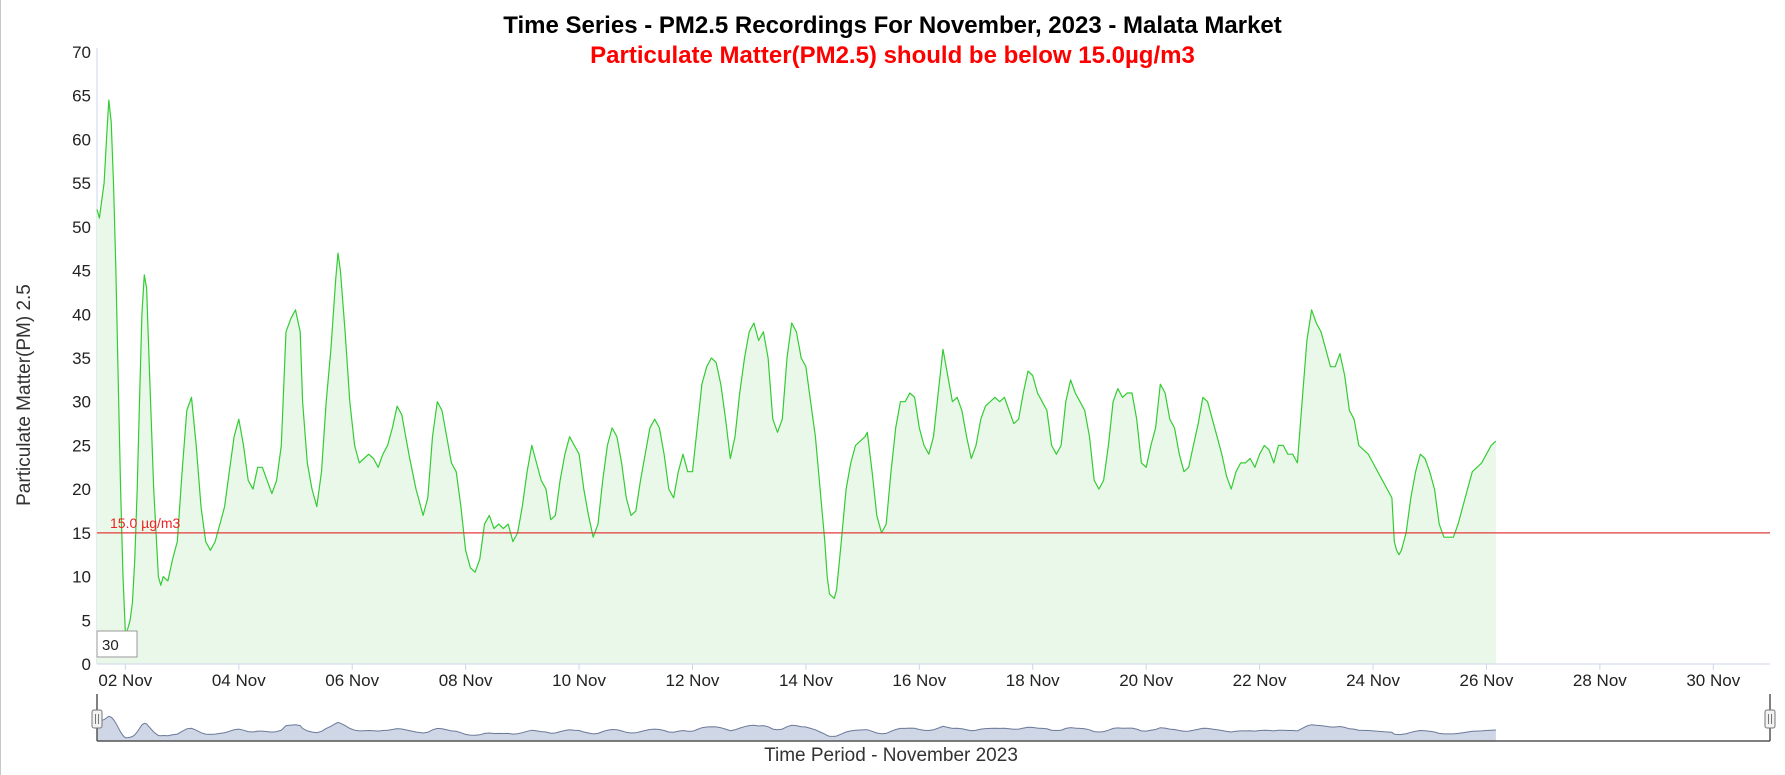  I want to click on x-tick-label: 10 Nov, so click(579, 680).